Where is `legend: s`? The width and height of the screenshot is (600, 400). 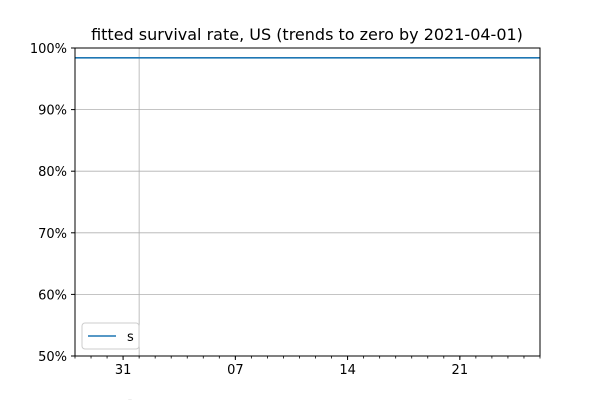
legend: s is located at coordinates (110, 336).